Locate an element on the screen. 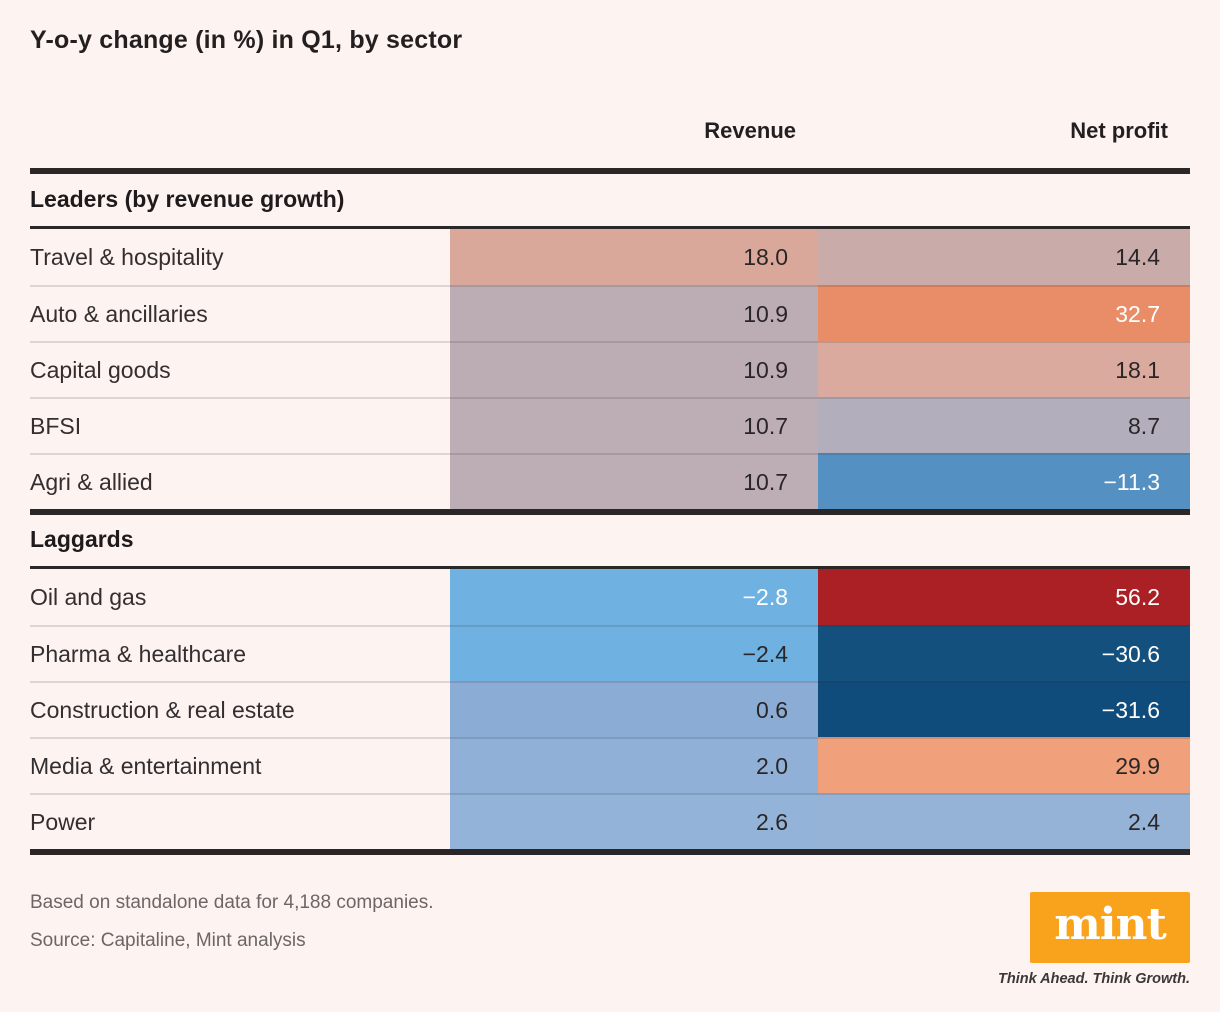 The width and height of the screenshot is (1220, 1012). revenue-value-cell: −2.4 is located at coordinates (634, 653).